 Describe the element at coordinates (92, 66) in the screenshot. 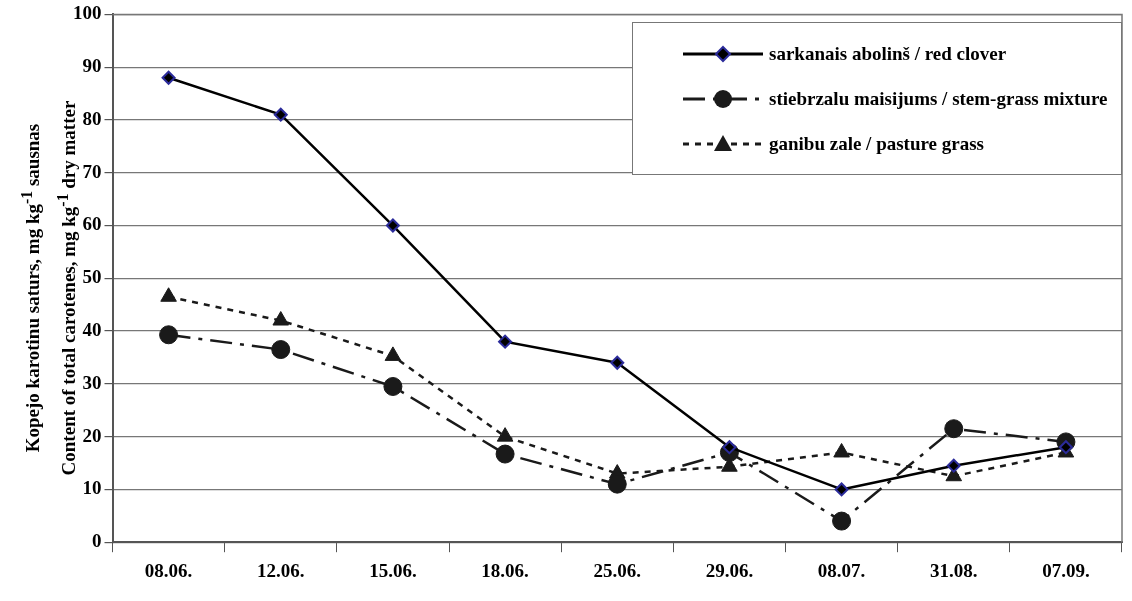

I see `y-tick-label: 90` at that location.